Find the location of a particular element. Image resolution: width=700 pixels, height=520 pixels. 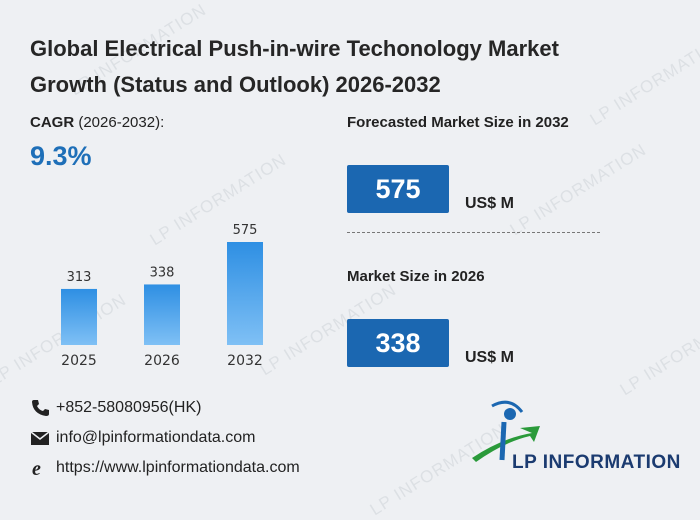

contact-phone: +852-58080956(HK) is located at coordinates (115, 408).